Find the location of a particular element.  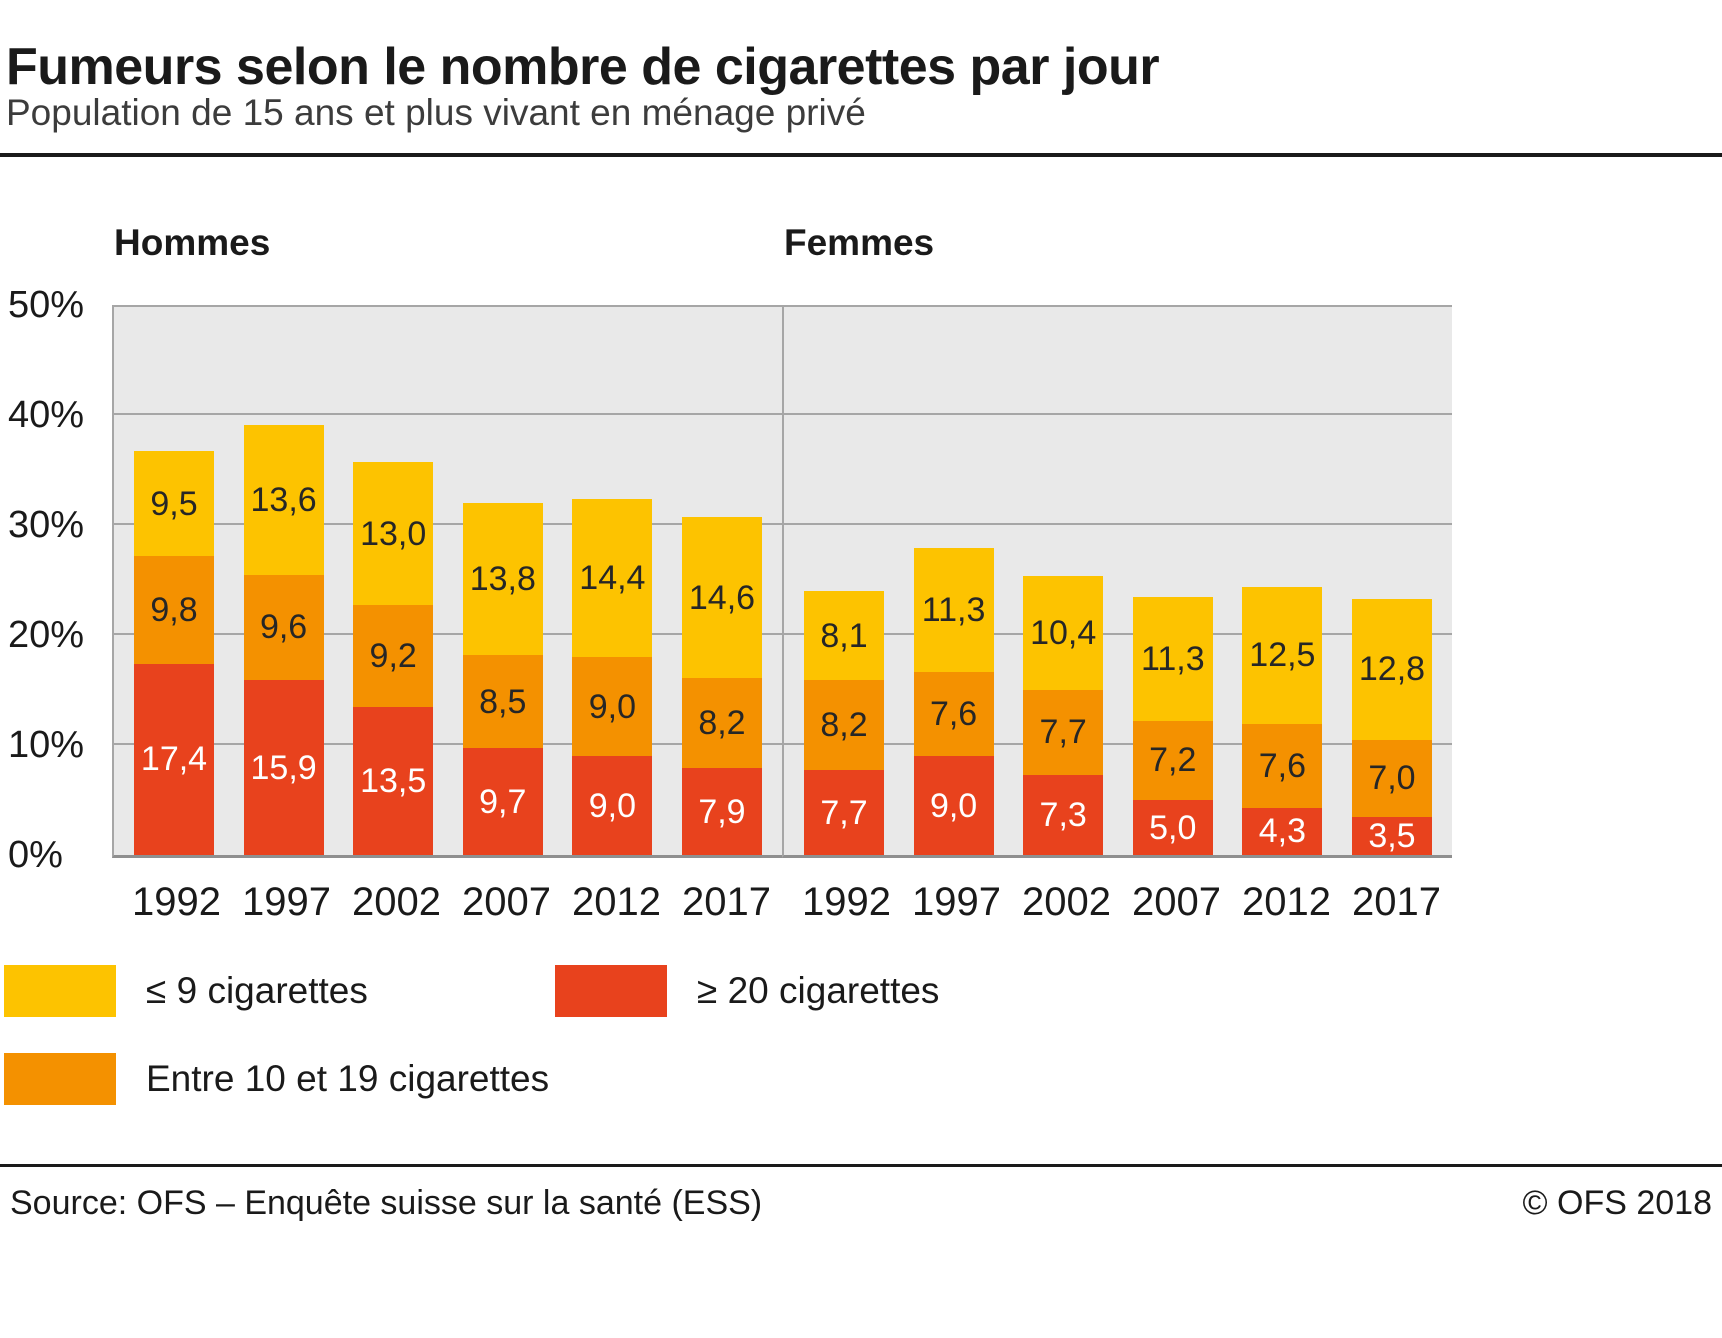

bar-hommes-2012: 9,0 9,0 14,4 is located at coordinates (612, 676).